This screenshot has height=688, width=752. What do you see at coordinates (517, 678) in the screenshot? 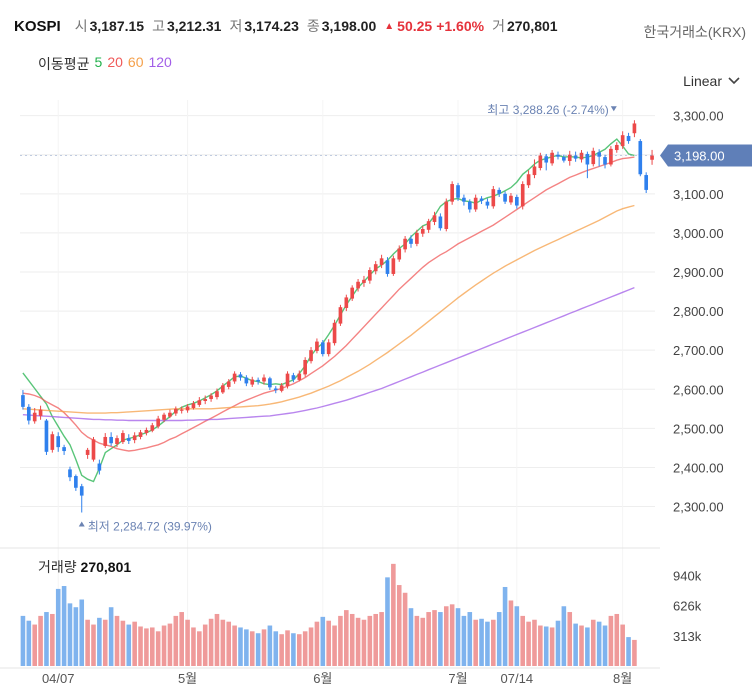
I see `x-tick-label: 07/14` at bounding box center [517, 678].